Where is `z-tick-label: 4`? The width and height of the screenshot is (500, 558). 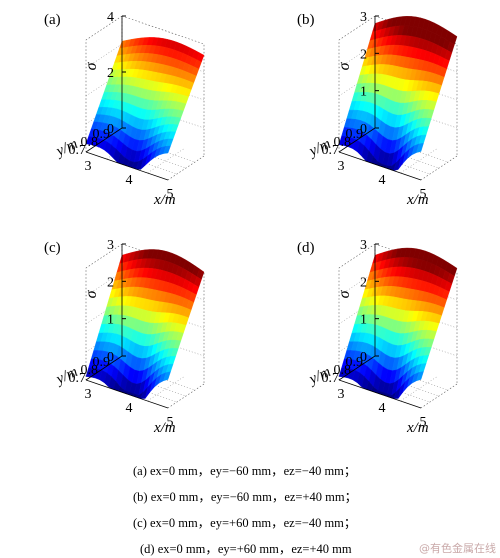
z-tick-label: 4 is located at coordinates (110, 17).